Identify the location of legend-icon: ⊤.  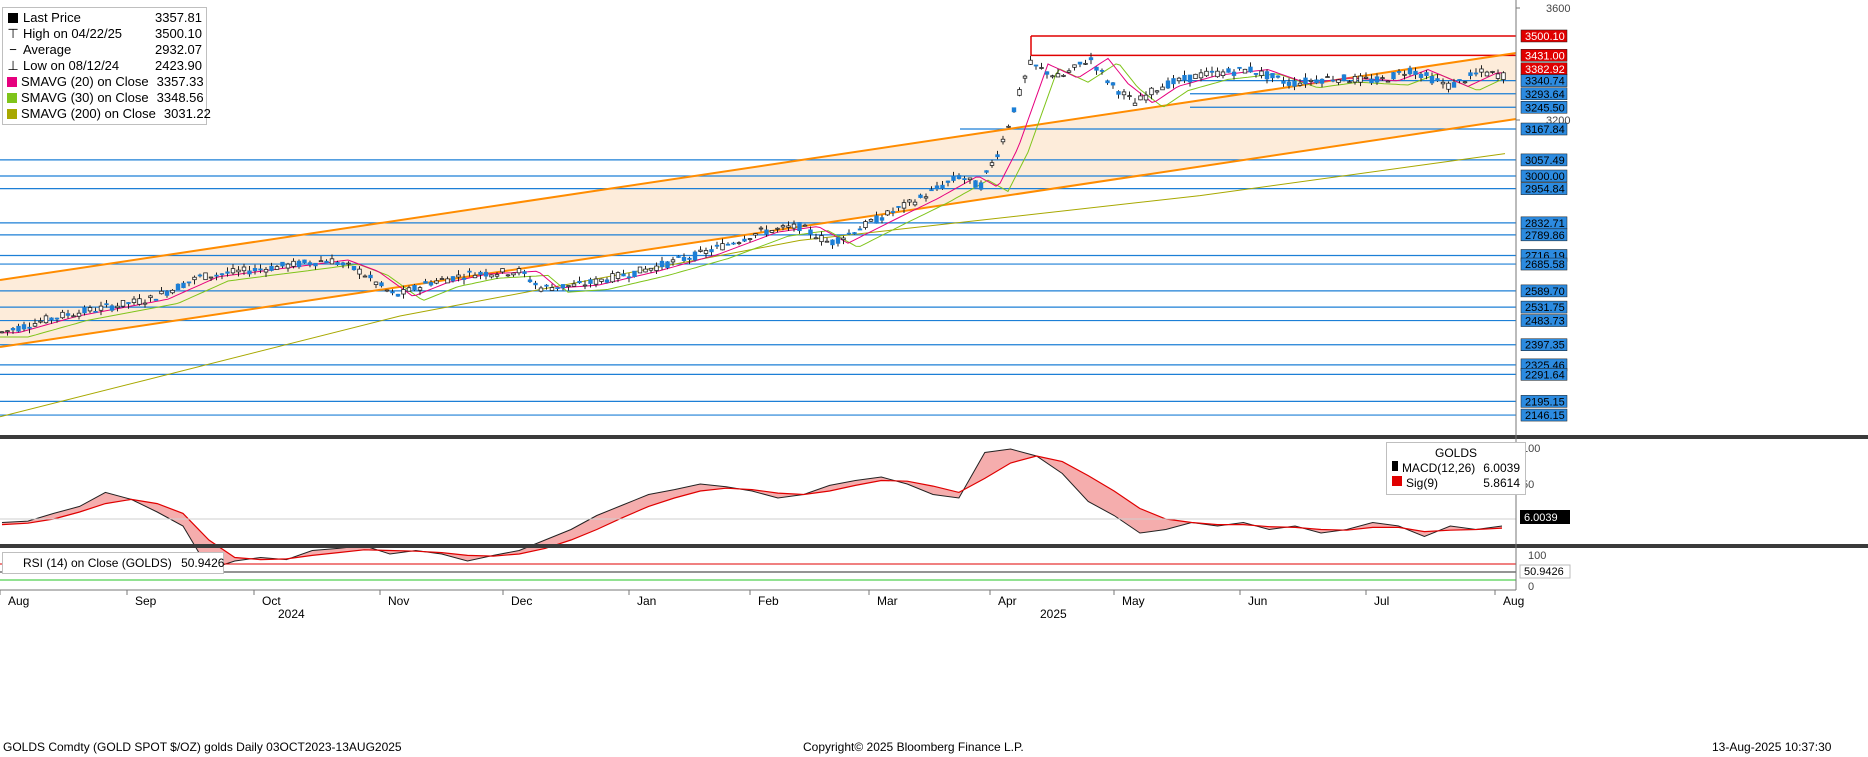
(13, 33).